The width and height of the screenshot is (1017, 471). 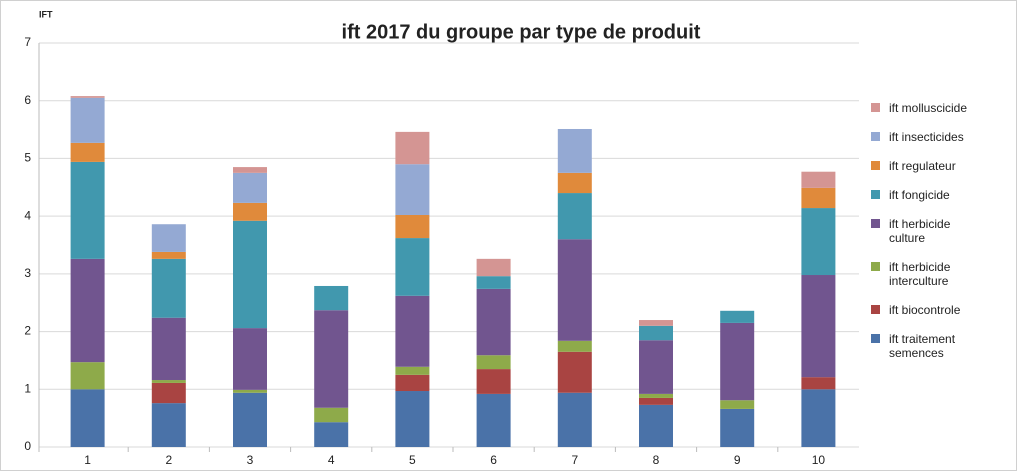 I want to click on chart-title: ift 2017 du groupe par type de produit, so click(x=521, y=32).